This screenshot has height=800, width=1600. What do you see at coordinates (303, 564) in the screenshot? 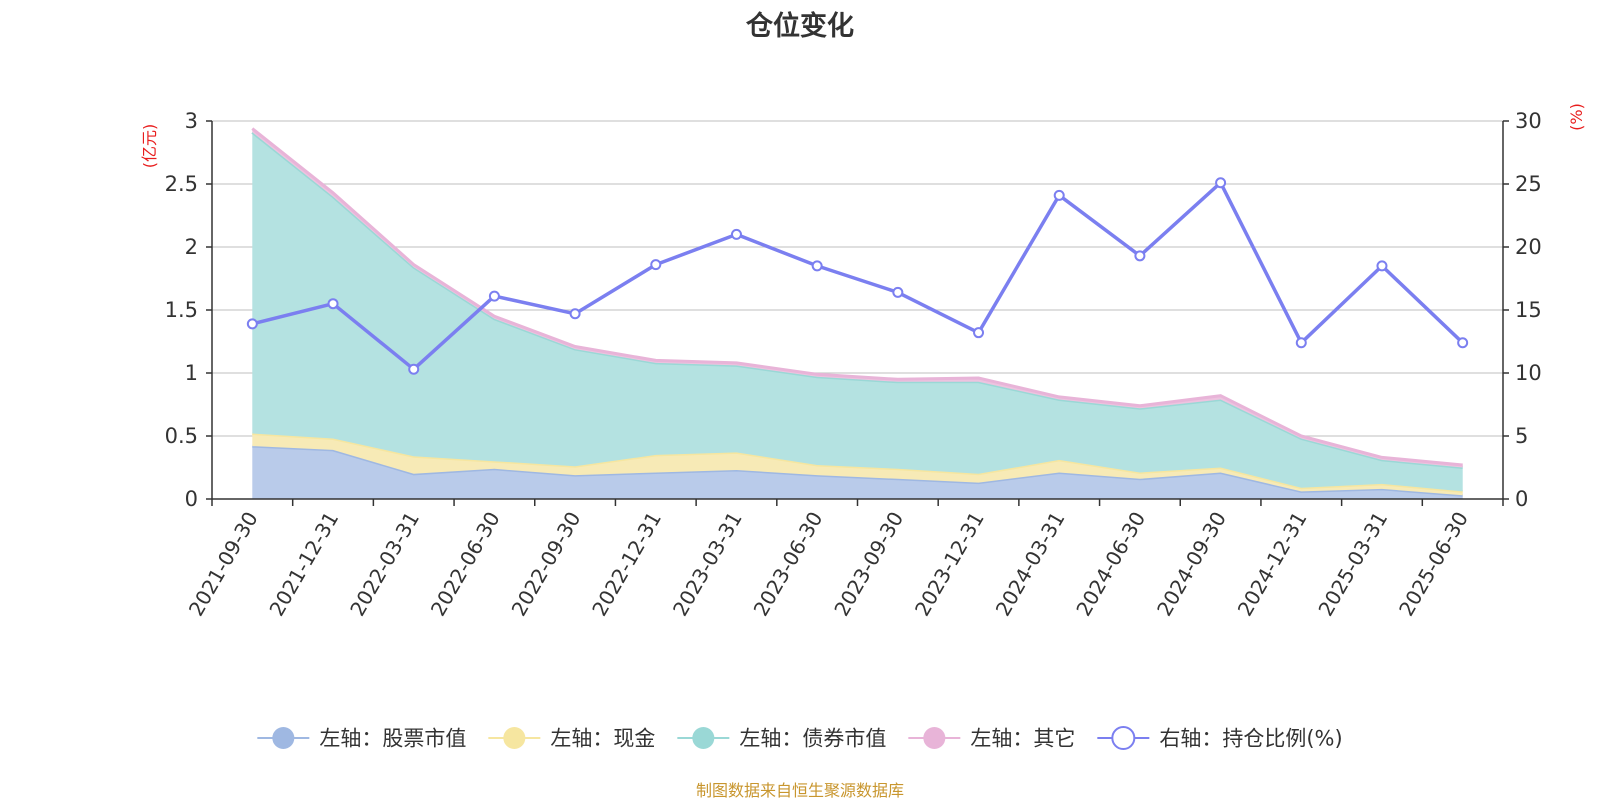
I see `x-tick-label: 2021-12-31` at bounding box center [303, 564].